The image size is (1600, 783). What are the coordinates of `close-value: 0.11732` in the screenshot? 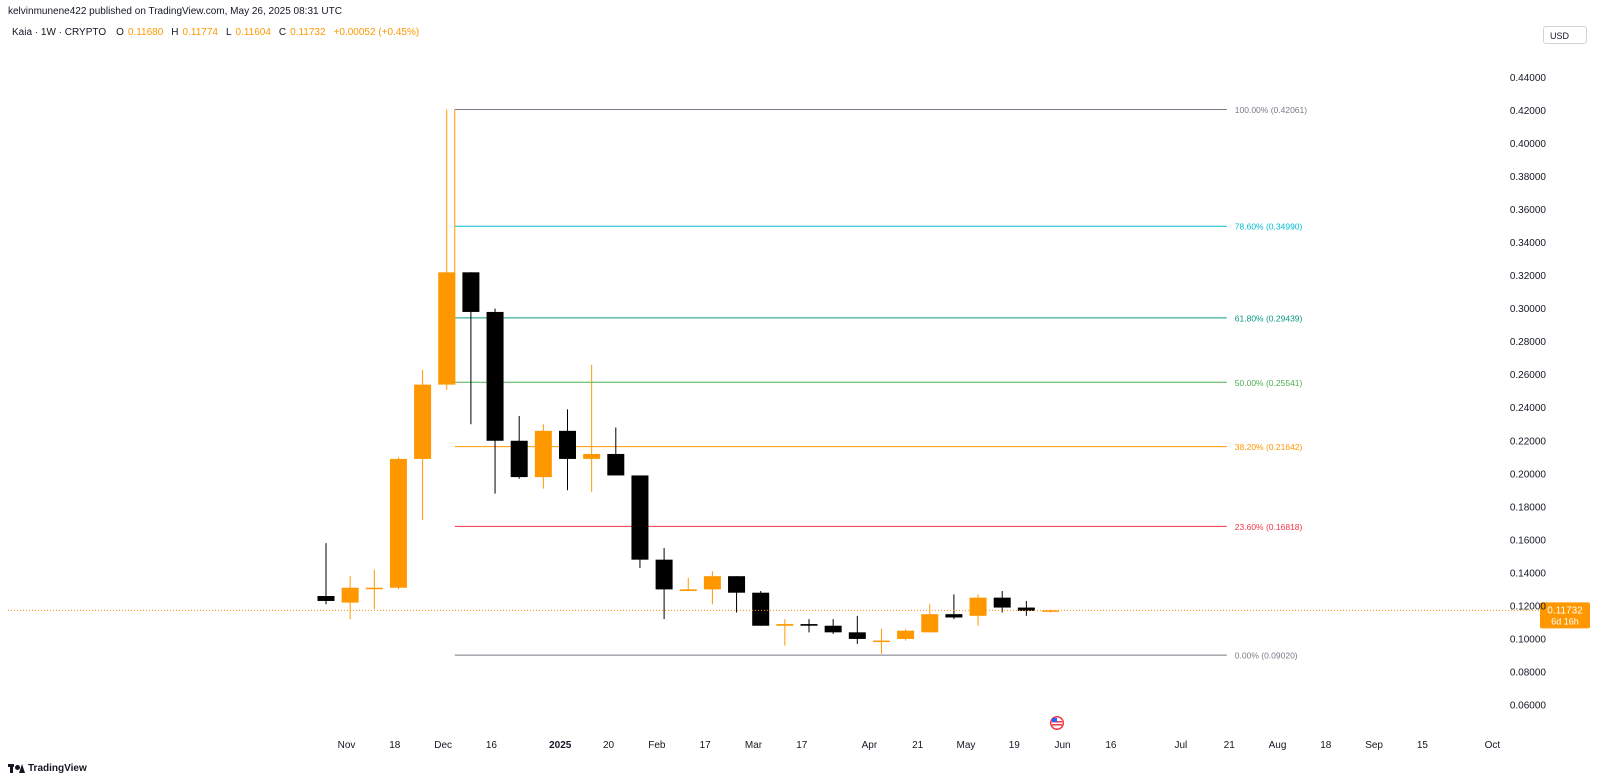 It's located at (308, 32).